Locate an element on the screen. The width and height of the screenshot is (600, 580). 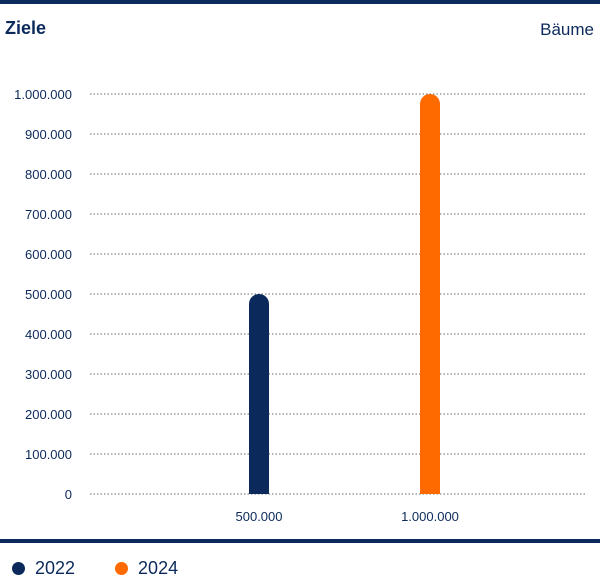
y-tick-label: 700.000 is located at coordinates (48, 214).